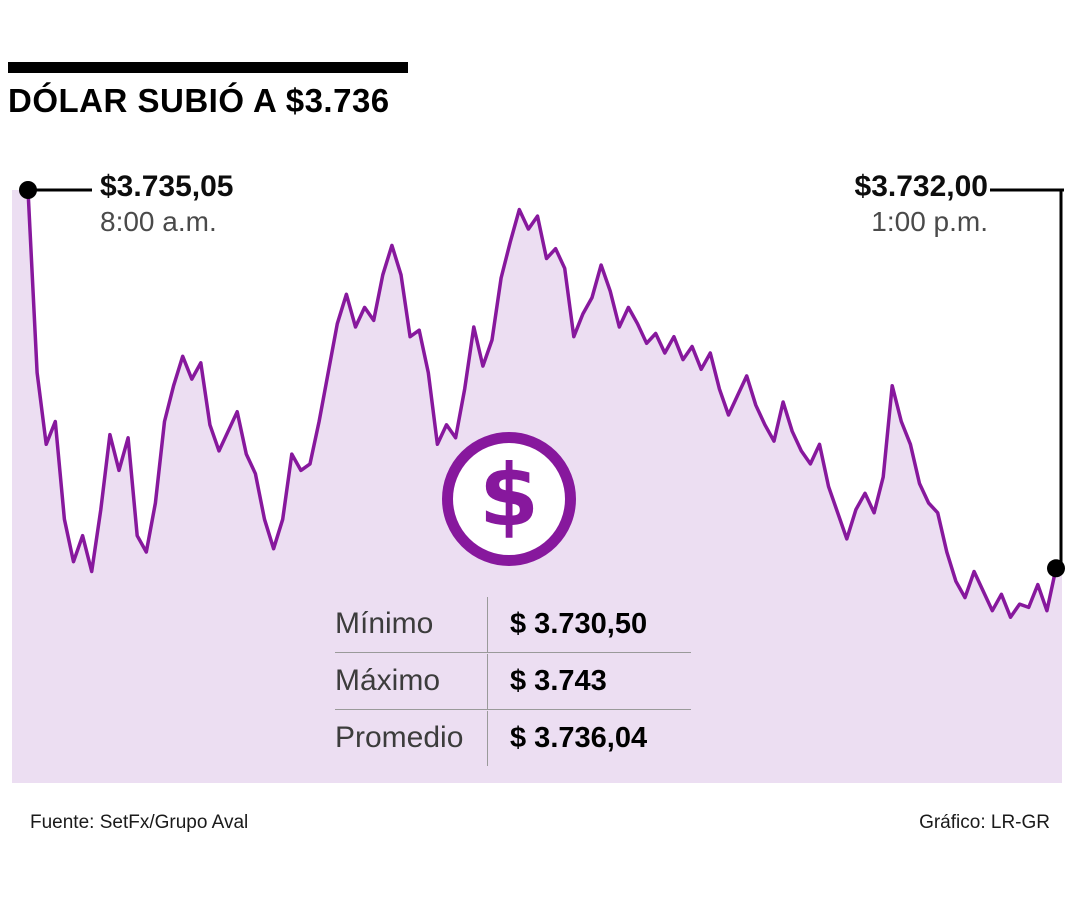  Describe the element at coordinates (540, 823) in the screenshot. I see `footer: Fuente: SetFx/Grupo Aval Gráfico: LR-GR` at that location.